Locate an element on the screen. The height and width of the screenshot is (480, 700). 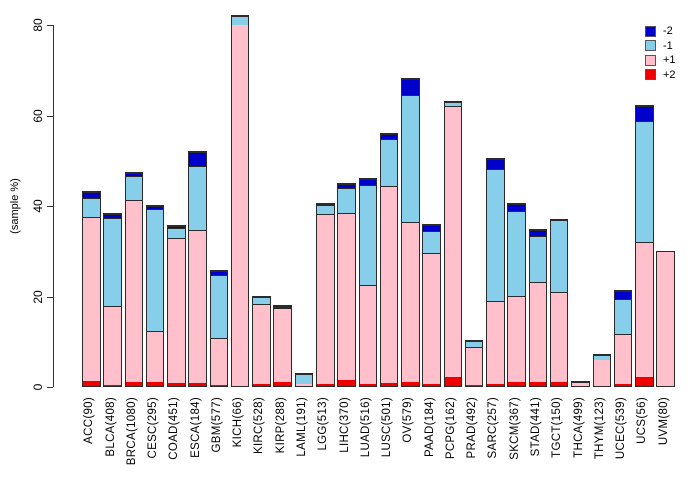
x-axis-label: KICH(66) is located at coordinates (238, 422).